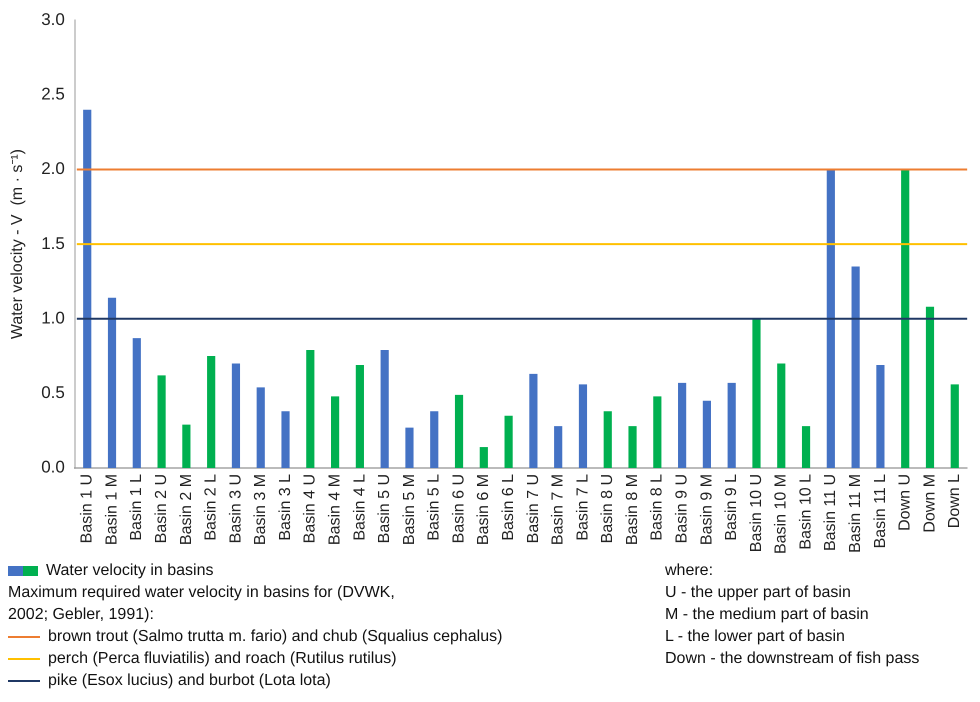 The image size is (980, 702). What do you see at coordinates (17, 244) in the screenshot?
I see `y-axis-title: Water velocity - V (m · s⁻¹)` at bounding box center [17, 244].